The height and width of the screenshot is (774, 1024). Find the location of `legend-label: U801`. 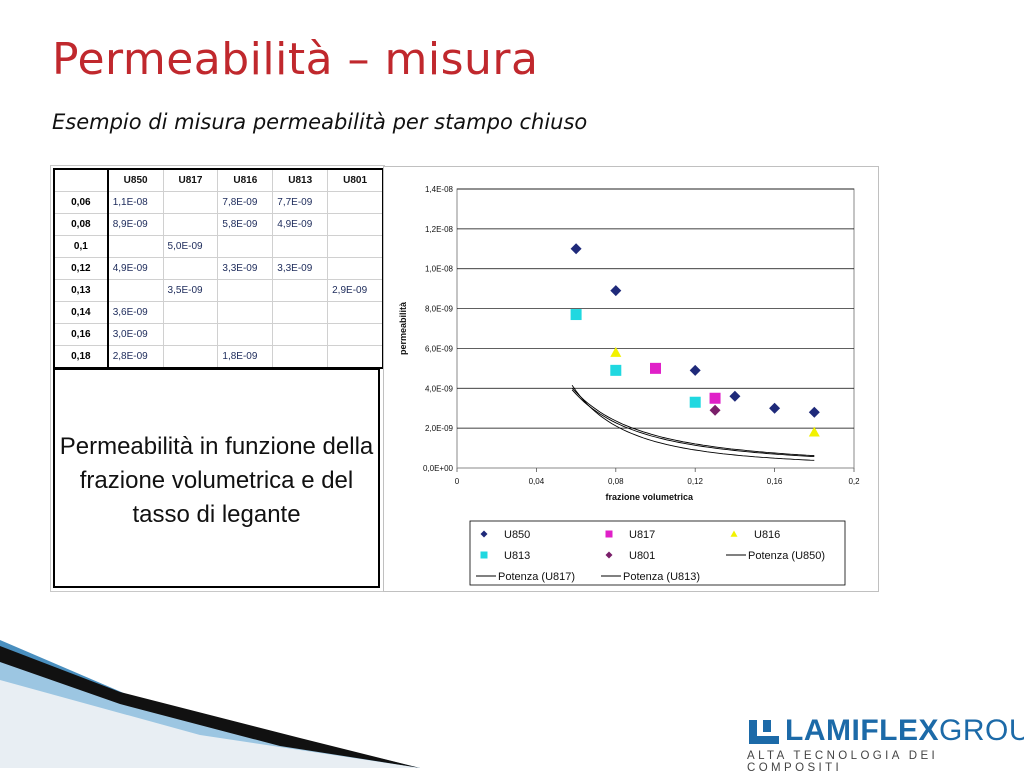

legend-label: U801 is located at coordinates (642, 556).